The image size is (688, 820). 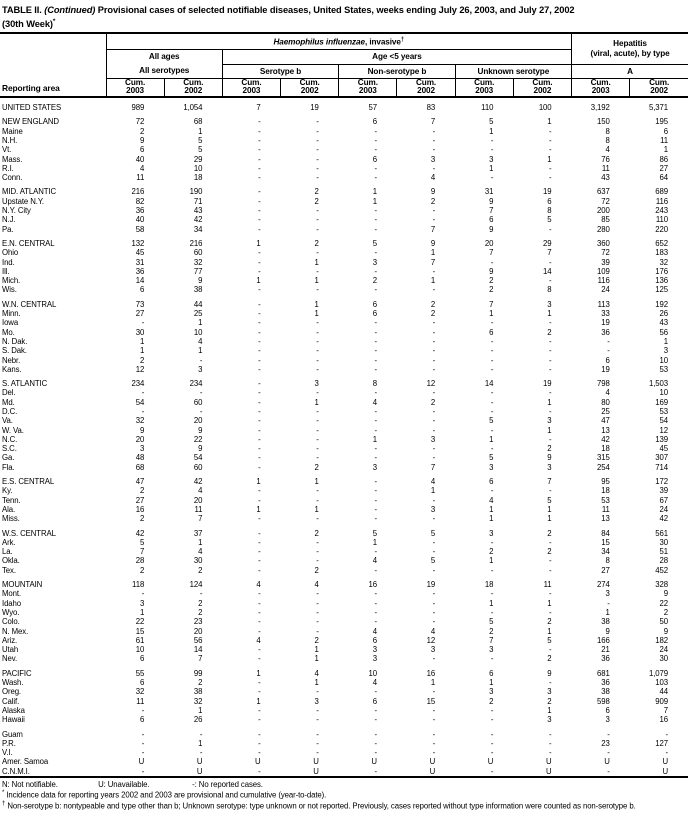 What do you see at coordinates (140, 253) in the screenshot?
I see `value-cell: 45` at bounding box center [140, 253].